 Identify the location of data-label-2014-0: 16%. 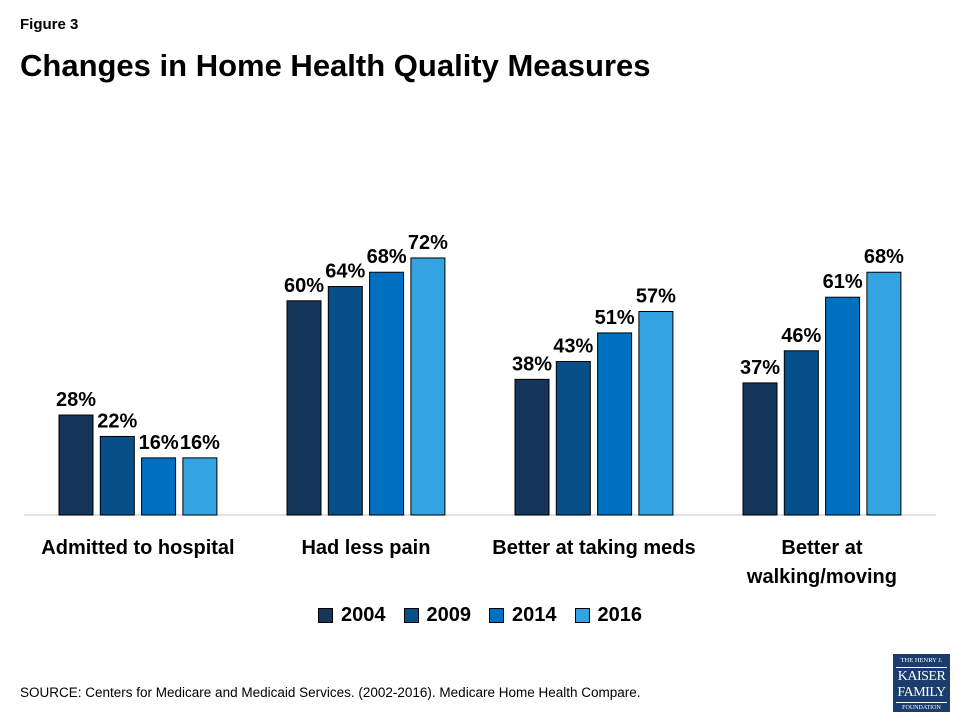
(159, 443).